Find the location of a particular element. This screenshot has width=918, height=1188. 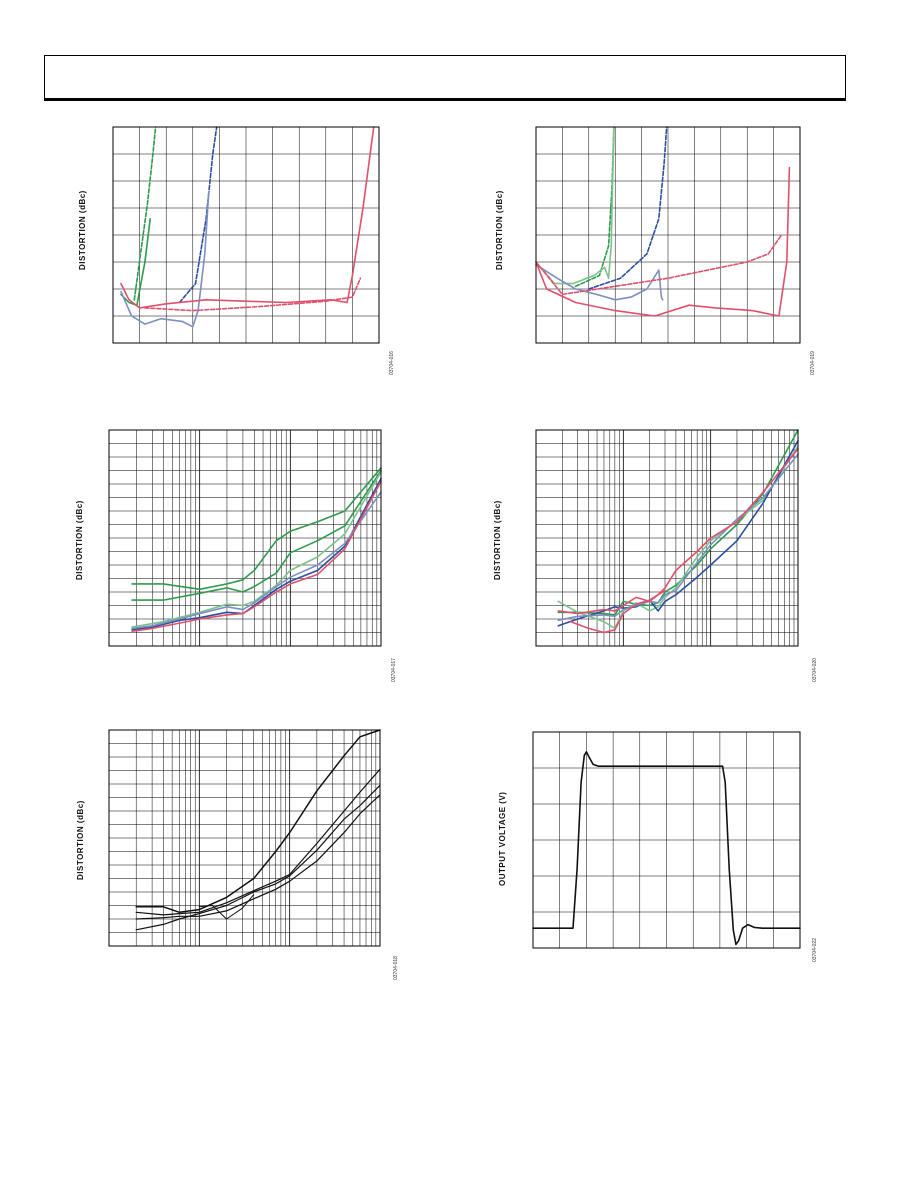

distortion-chart-3: DISTORTION (dBc) 03704-017 is located at coordinates (236, 552).